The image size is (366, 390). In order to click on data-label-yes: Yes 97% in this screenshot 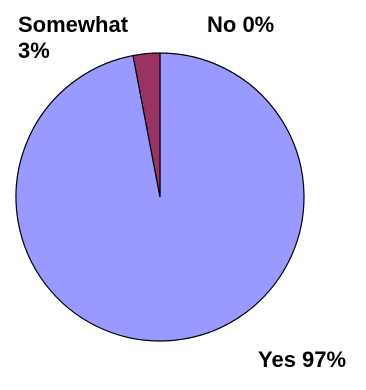, I will do `click(302, 359)`.